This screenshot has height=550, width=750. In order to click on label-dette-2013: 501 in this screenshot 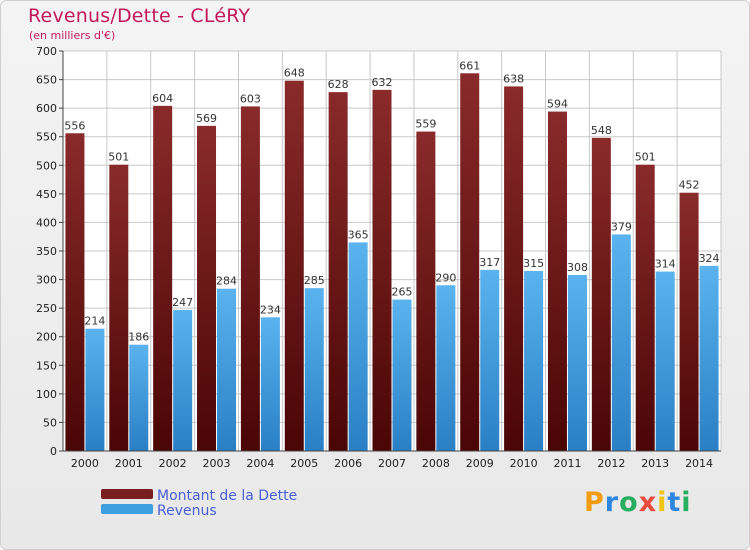, I will do `click(645, 157)`.